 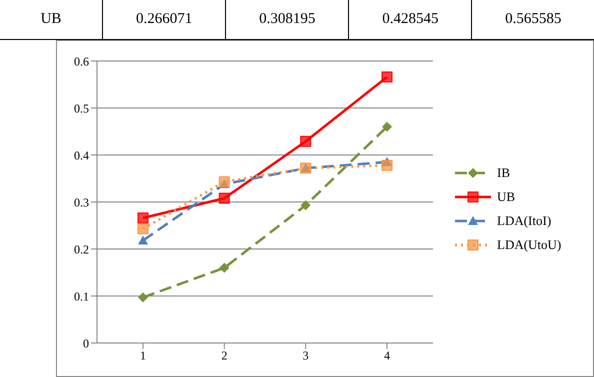 I want to click on text: 0.428545, so click(x=410, y=20).